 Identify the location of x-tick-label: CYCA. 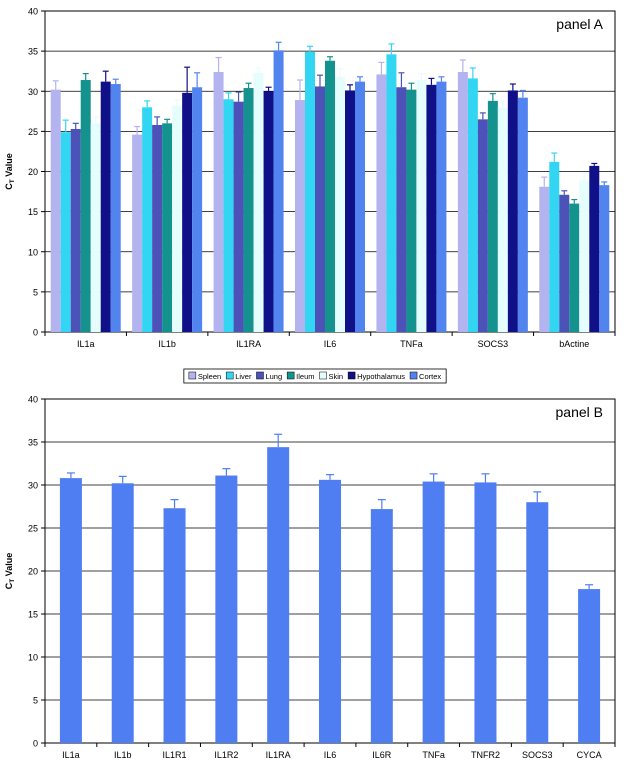
(589, 755).